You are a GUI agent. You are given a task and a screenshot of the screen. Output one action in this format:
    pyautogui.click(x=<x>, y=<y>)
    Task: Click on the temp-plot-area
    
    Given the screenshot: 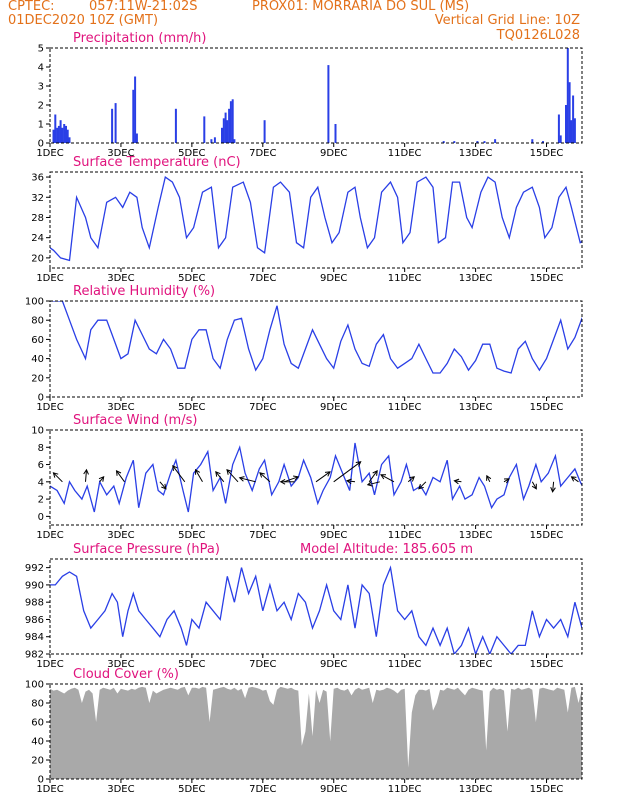 What is the action you would take?
    pyautogui.click(x=316, y=219)
    